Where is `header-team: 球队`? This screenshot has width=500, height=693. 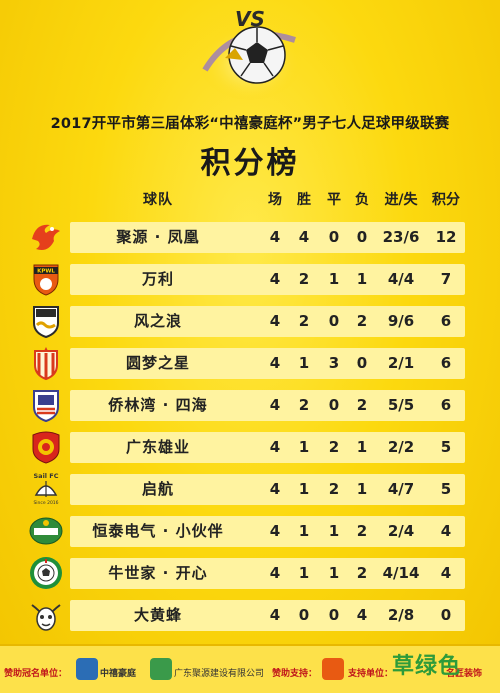
header-team: 球队 is located at coordinates (158, 200).